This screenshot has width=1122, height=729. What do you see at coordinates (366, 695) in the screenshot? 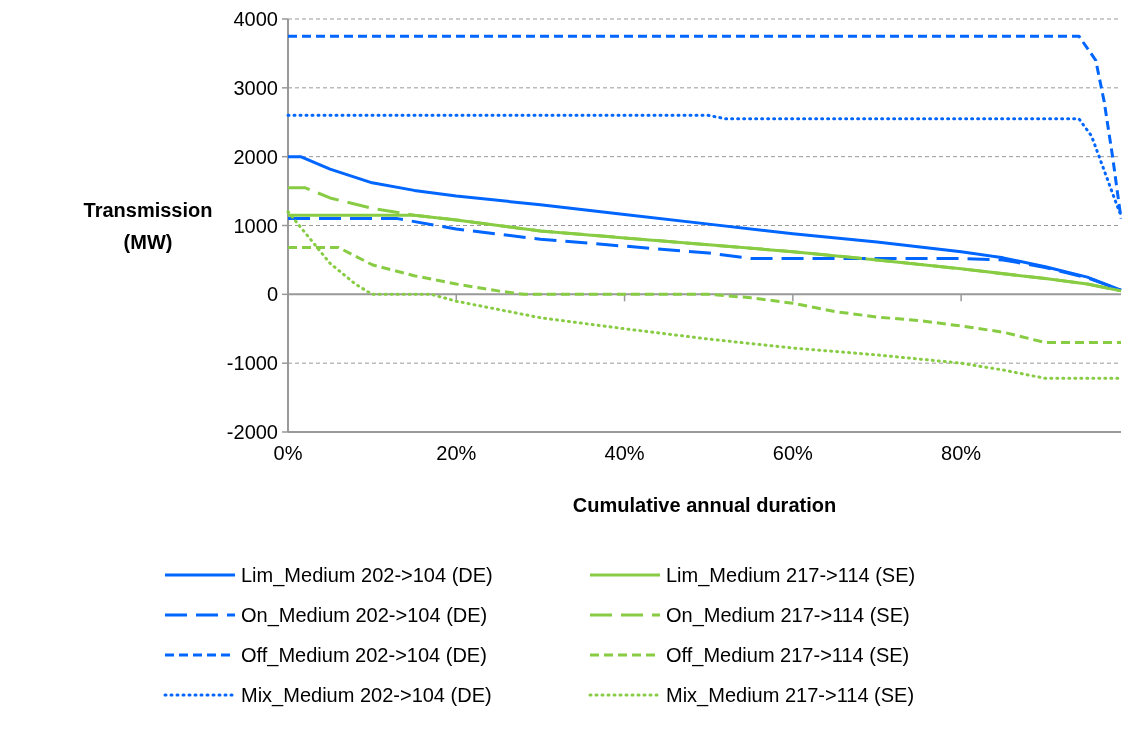
I see `legend-label: Mix_Medium 202->104 (DE)` at bounding box center [366, 695].